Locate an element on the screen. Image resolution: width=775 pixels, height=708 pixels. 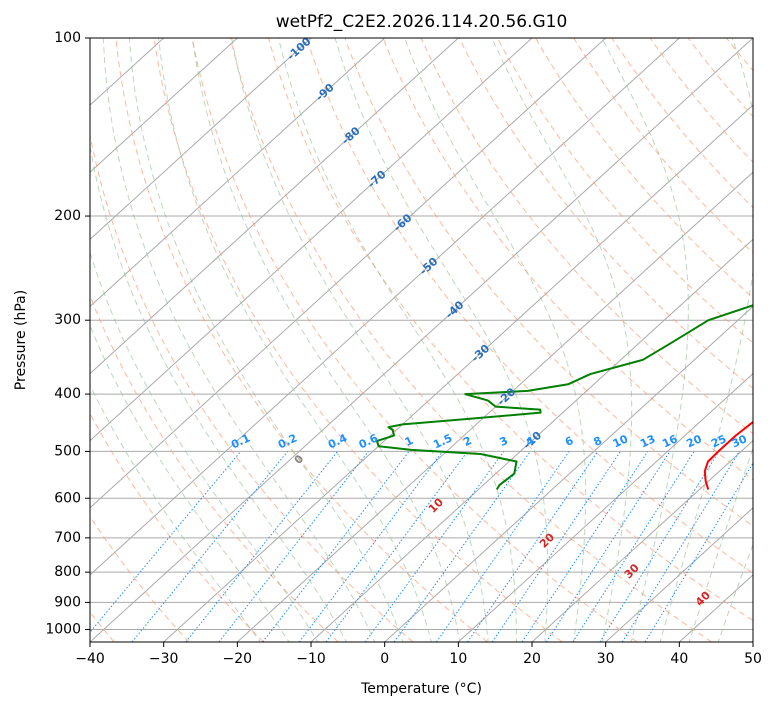
x-tick-label: 50 is located at coordinates (753, 659).